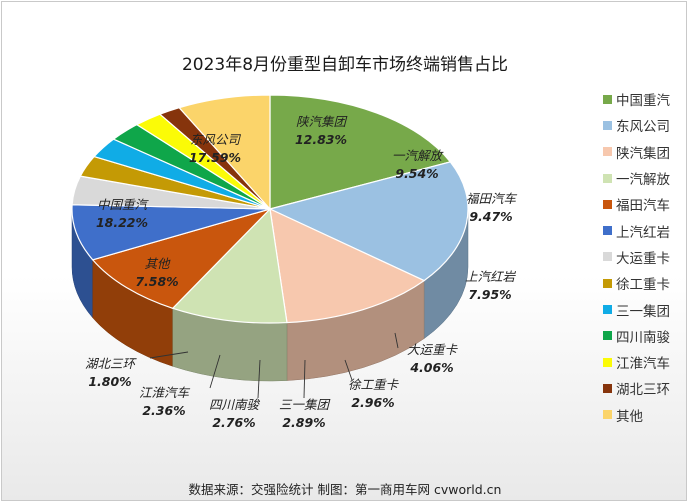  I want to click on slice-name-label-12: 其他, so click(157, 263).